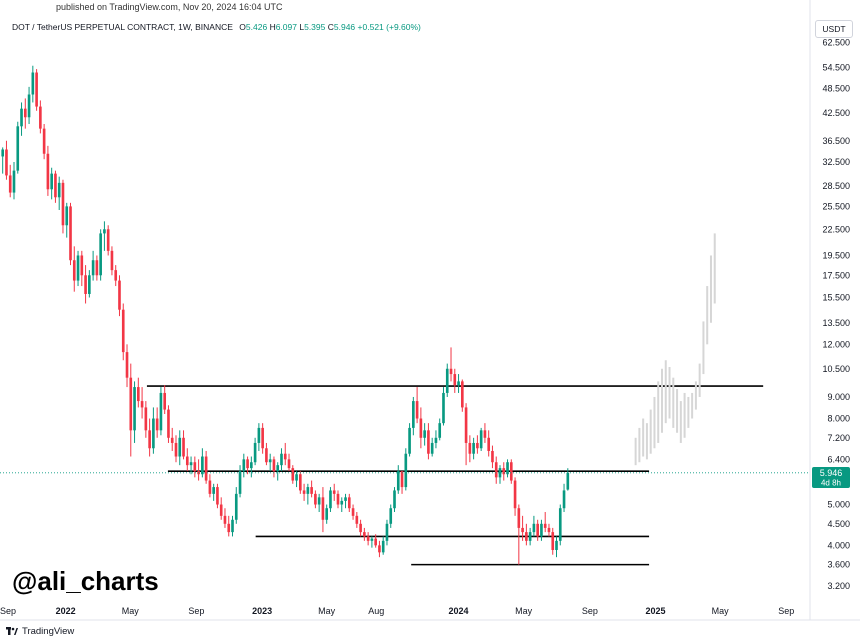 This screenshot has height=644, width=860. I want to click on price-tag-bg, so click(831, 477).